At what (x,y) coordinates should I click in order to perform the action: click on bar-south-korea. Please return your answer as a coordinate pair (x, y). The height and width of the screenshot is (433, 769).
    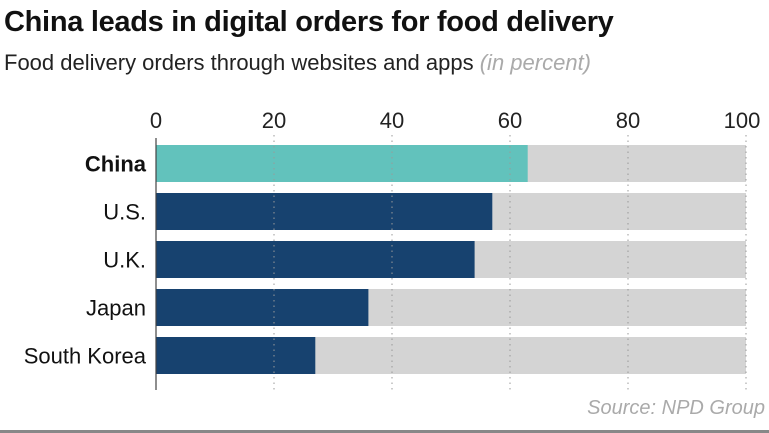
    Looking at the image, I should click on (236, 355).